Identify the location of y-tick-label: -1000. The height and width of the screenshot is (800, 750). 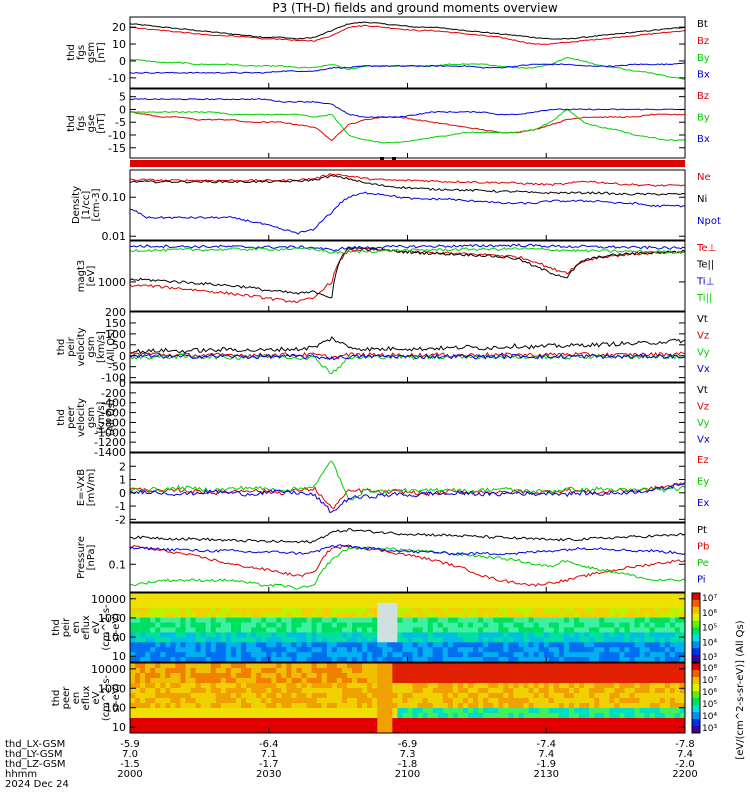
(110, 432).